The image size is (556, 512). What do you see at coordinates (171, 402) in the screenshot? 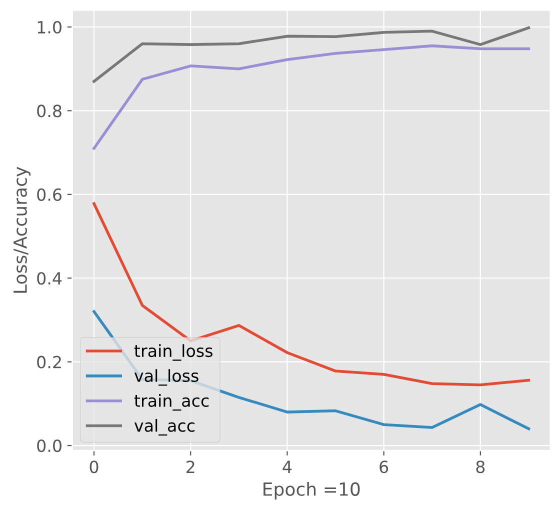
I see `legend-label: train_acc` at bounding box center [171, 402].